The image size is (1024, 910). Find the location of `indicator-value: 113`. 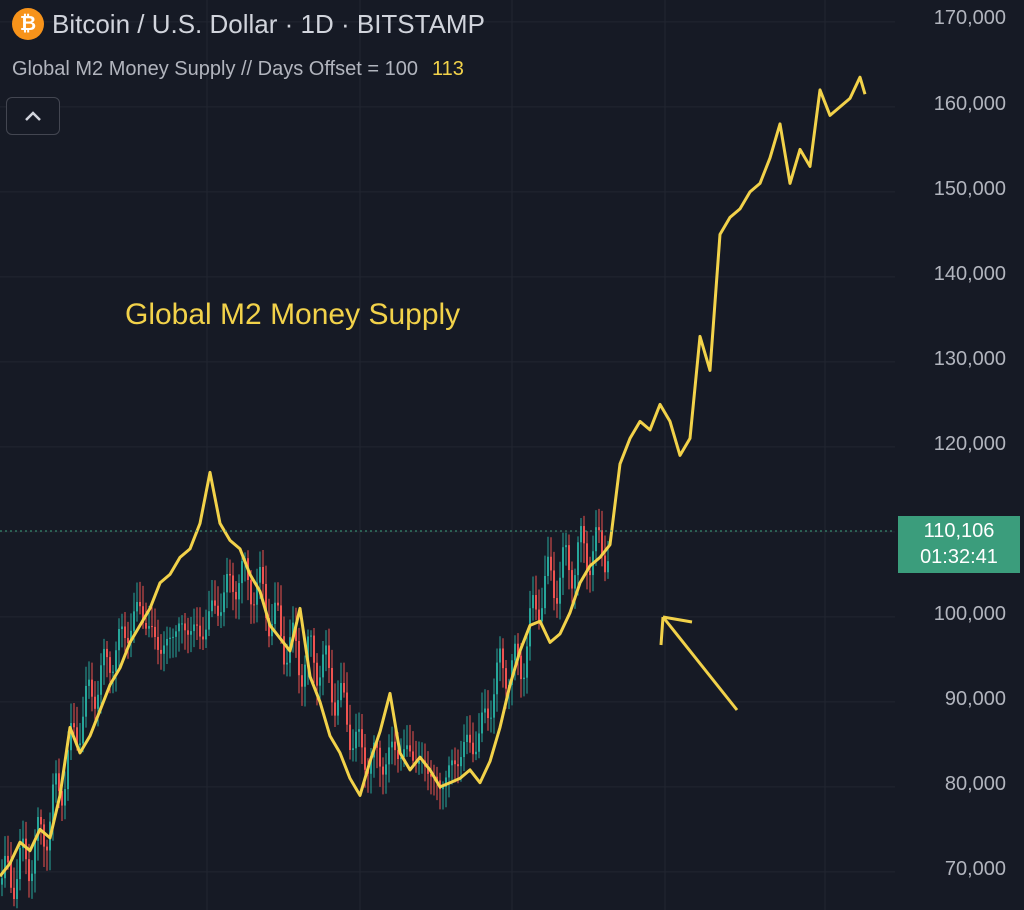

indicator-value: 113 is located at coordinates (447, 69).